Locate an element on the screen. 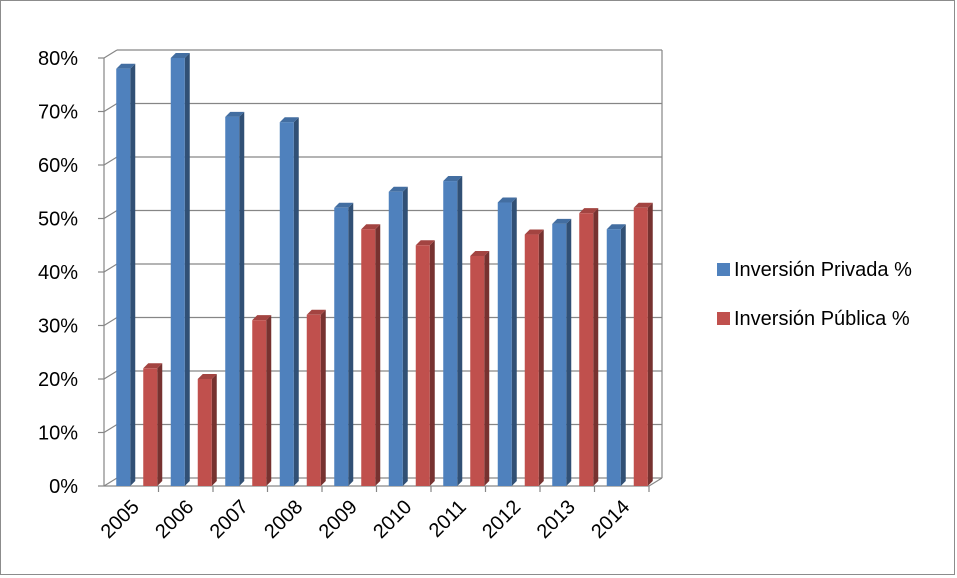  legend-entry: Inversión Pública % is located at coordinates (813, 319).